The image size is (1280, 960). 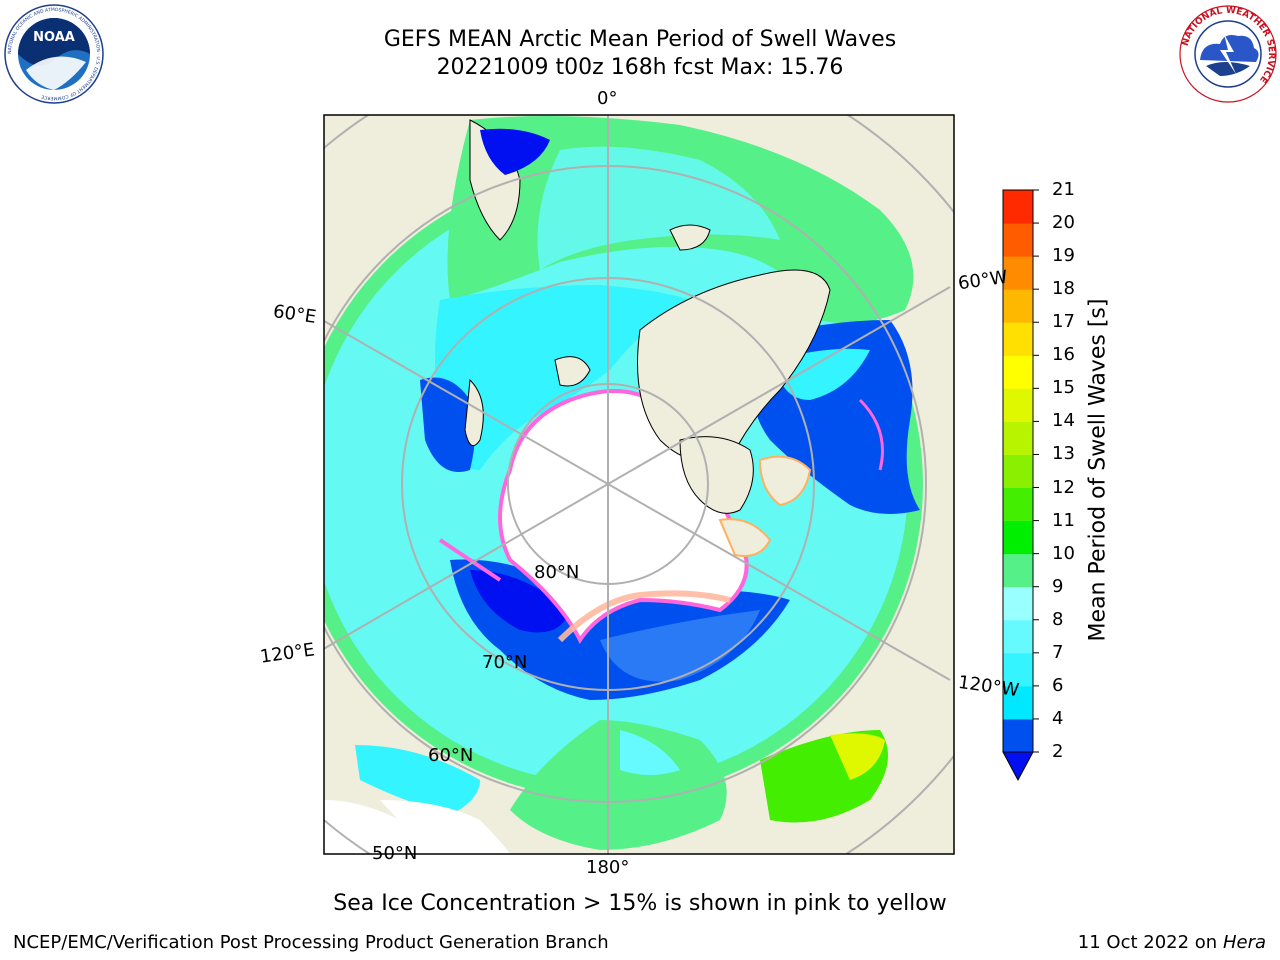 What do you see at coordinates (557, 572) in the screenshot?
I see `label-lat-80: 80°N` at bounding box center [557, 572].